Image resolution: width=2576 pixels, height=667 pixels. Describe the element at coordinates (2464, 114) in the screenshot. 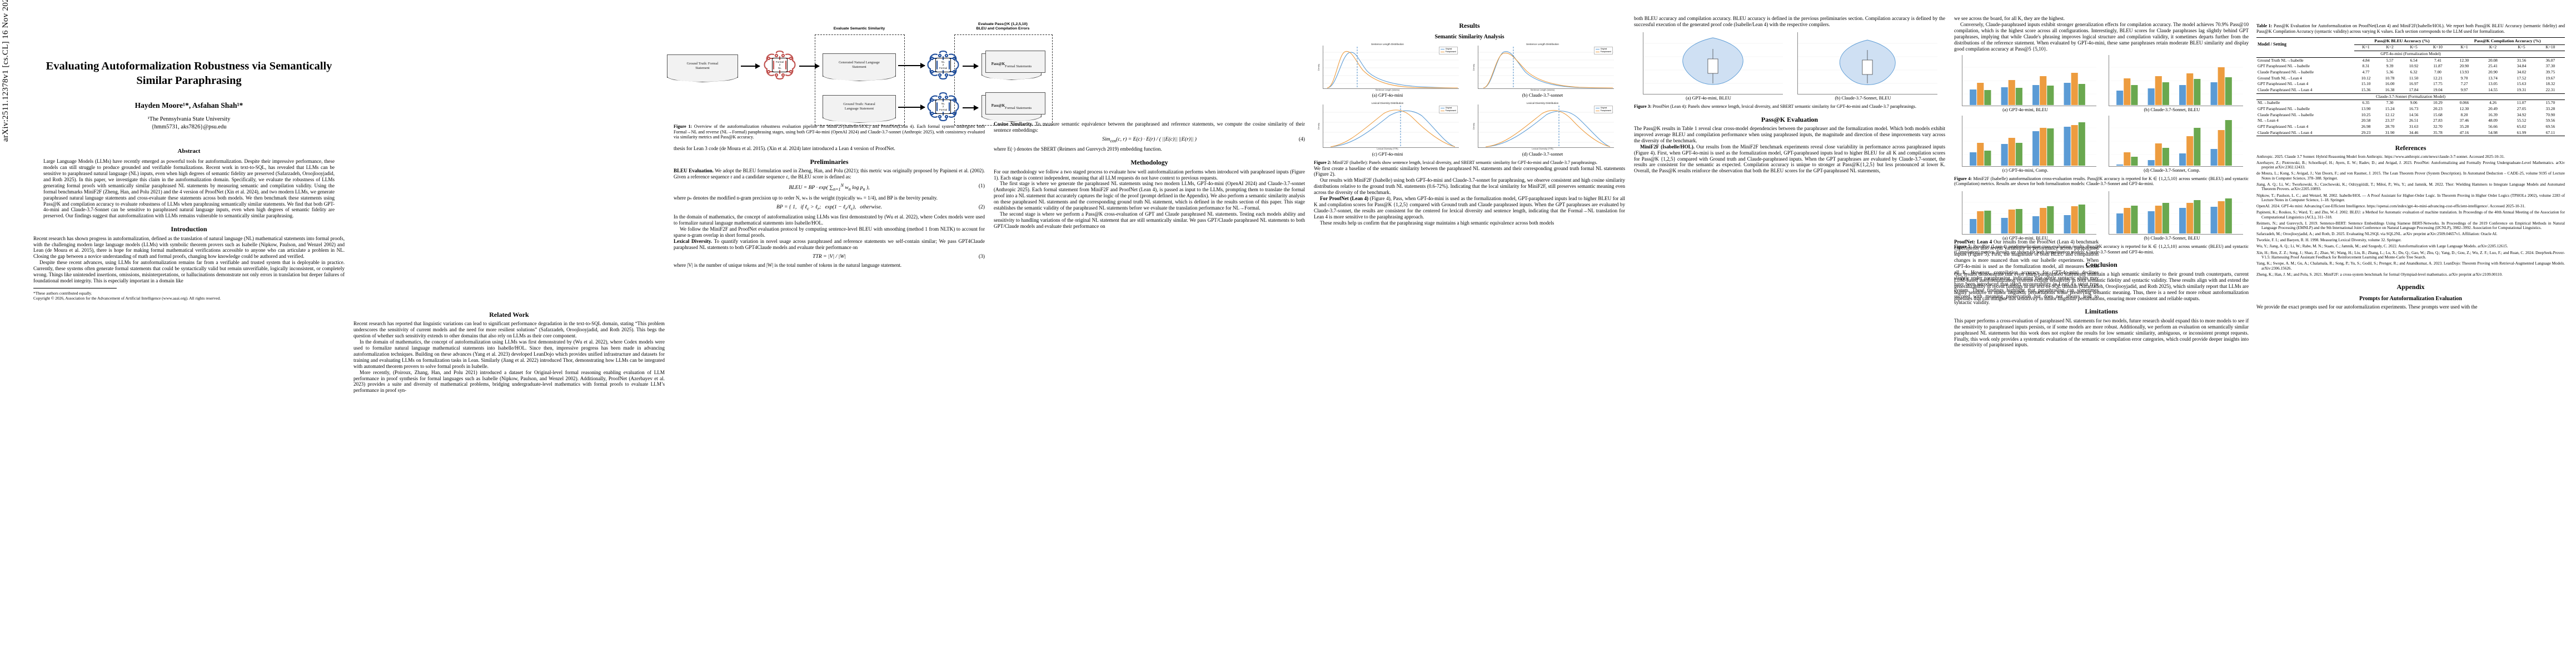

I see `table-1-cell: 8.20` at that location.